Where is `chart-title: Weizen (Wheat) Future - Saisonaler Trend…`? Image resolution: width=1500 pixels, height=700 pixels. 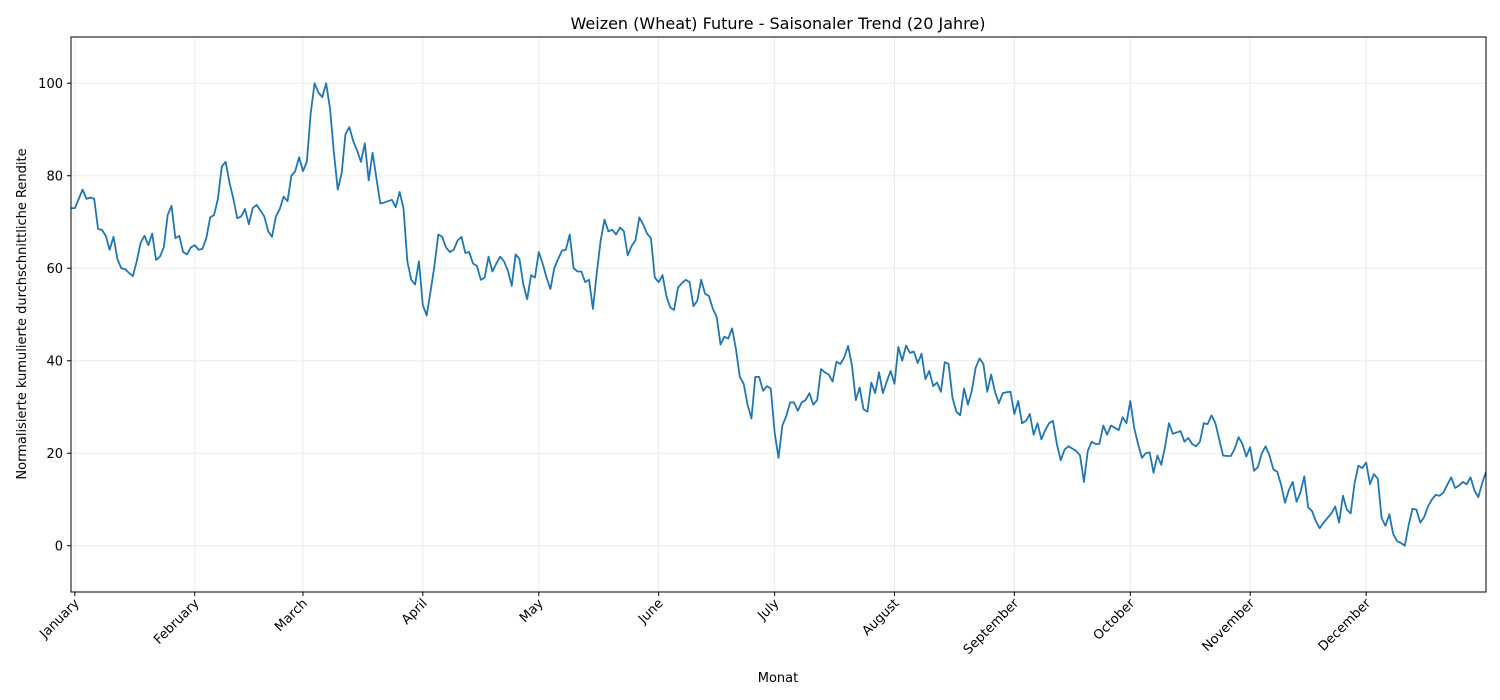 chart-title: Weizen (Wheat) Future - Saisonaler Trend… is located at coordinates (778, 23).